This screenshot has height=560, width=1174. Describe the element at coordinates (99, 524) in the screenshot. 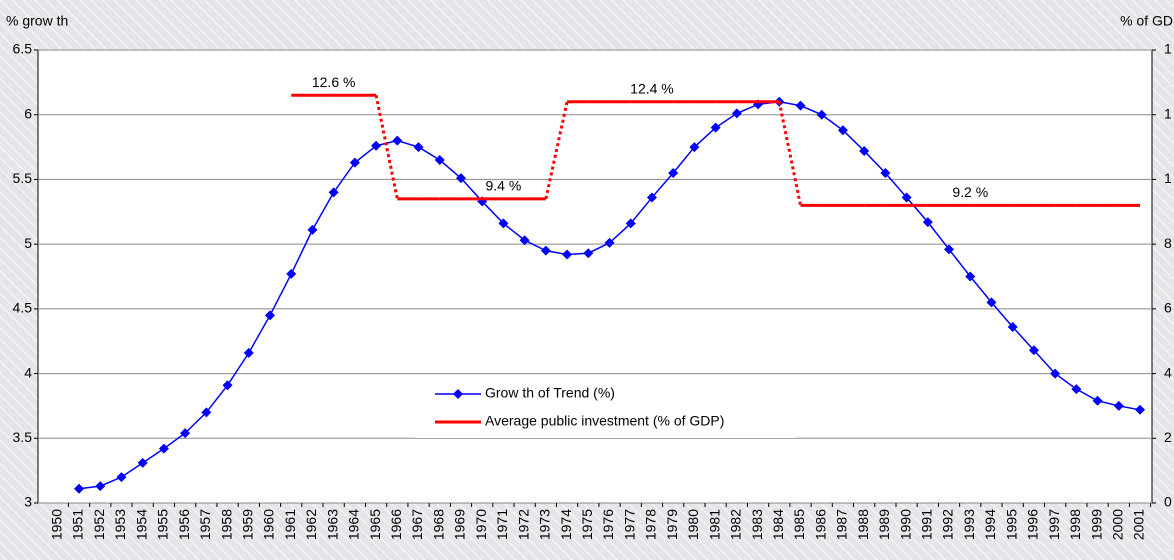

I see `x-tick-label: 1952` at that location.